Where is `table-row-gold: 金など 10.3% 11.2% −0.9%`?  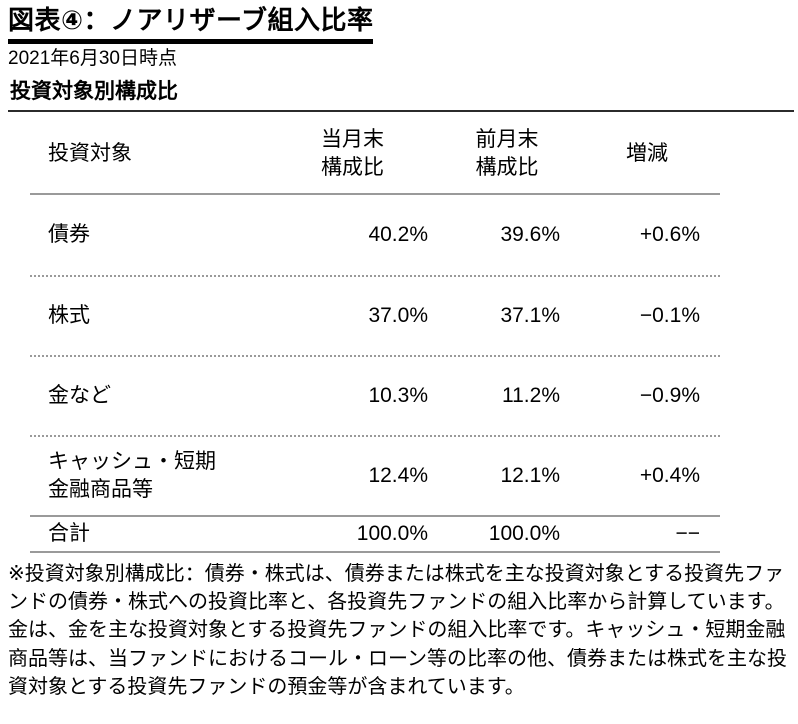
table-row-gold: 金など 10.3% 11.2% −0.9% is located at coordinates (375, 394).